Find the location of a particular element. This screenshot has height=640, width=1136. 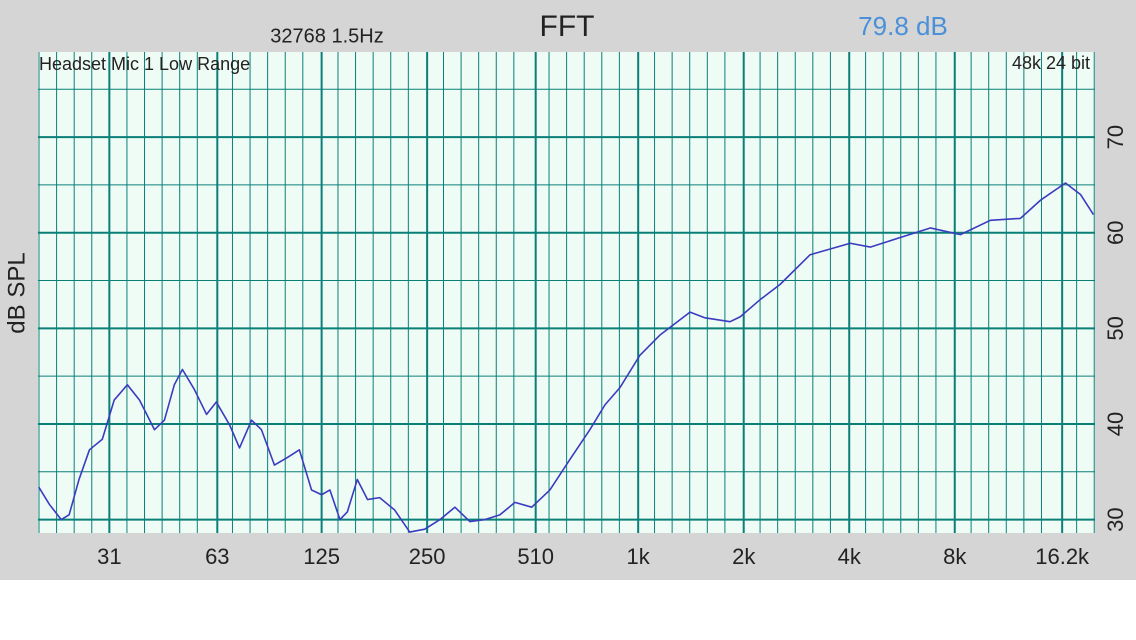

x-tick-label: 250 is located at coordinates (427, 556).